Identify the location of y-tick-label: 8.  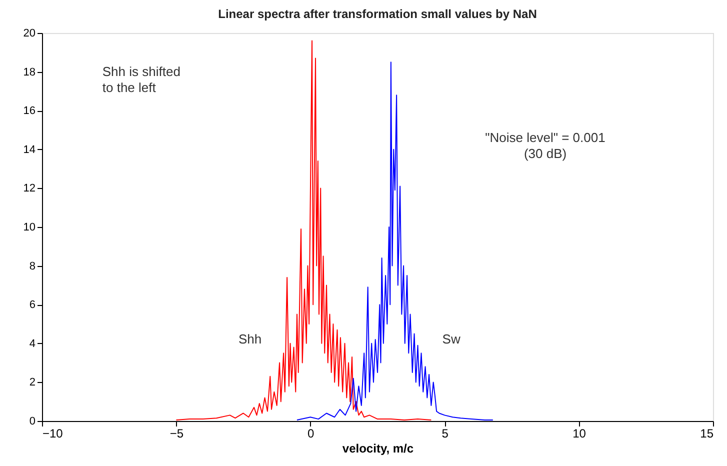
(32, 266).